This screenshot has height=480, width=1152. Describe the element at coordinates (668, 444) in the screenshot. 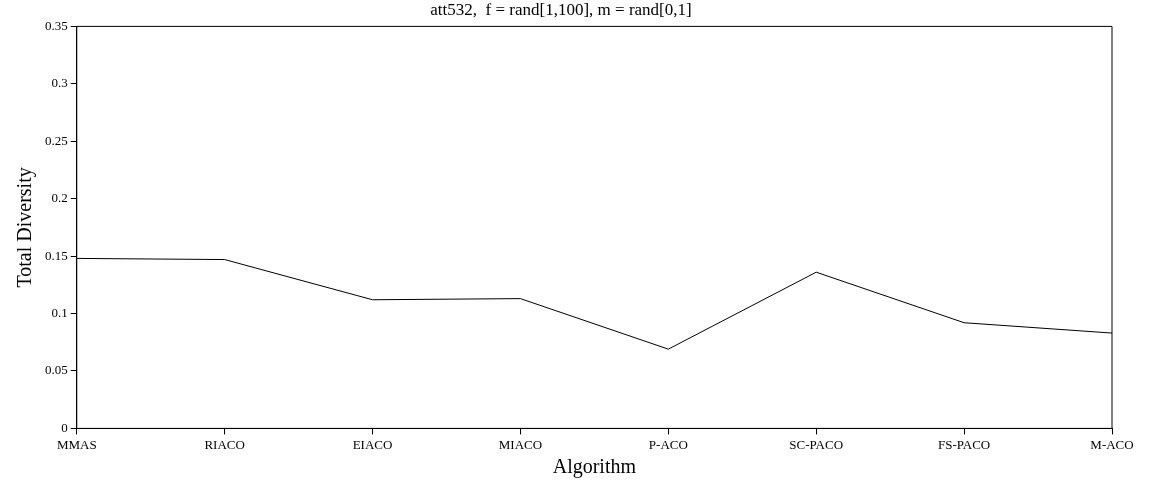

I see `x-tick-label: P-ACO` at that location.